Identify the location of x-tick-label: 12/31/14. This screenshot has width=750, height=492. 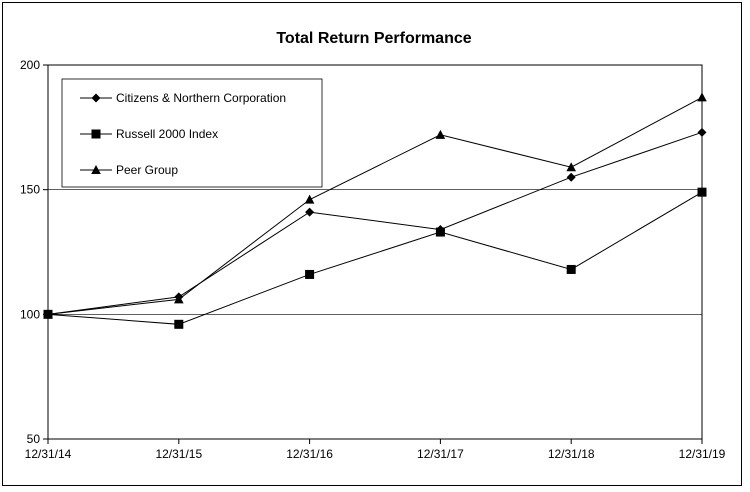
(48, 454).